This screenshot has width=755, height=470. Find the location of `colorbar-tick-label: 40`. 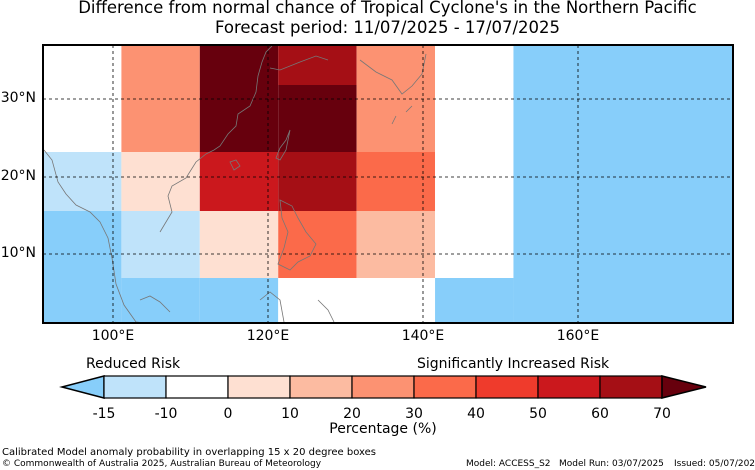

colorbar-tick-label: 40 is located at coordinates (476, 414).